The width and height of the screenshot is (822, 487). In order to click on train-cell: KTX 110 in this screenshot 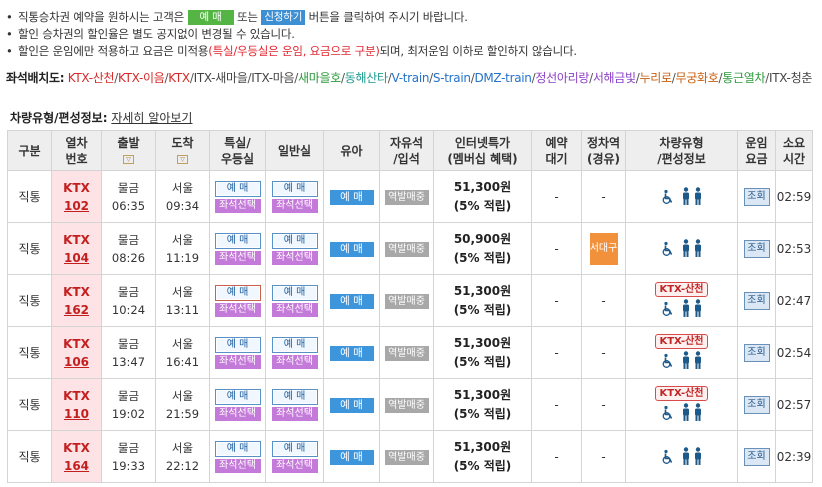, I will do `click(76, 404)`.